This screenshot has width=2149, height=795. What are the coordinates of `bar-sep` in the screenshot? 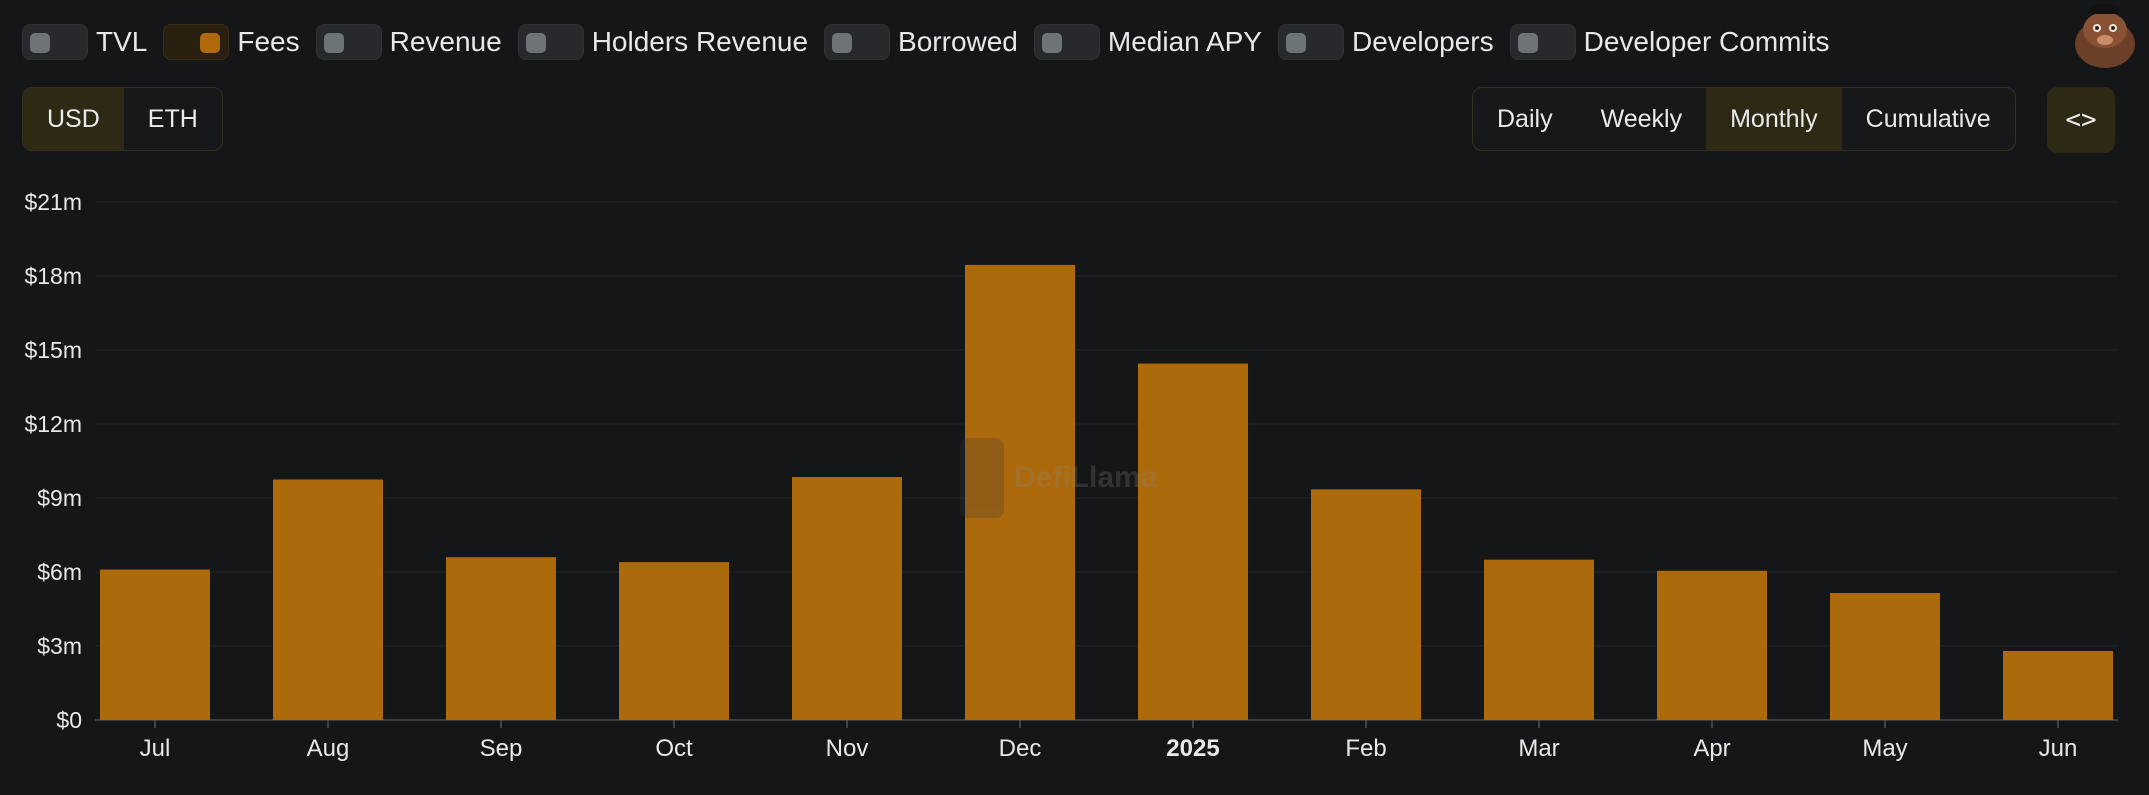 It's located at (501, 638).